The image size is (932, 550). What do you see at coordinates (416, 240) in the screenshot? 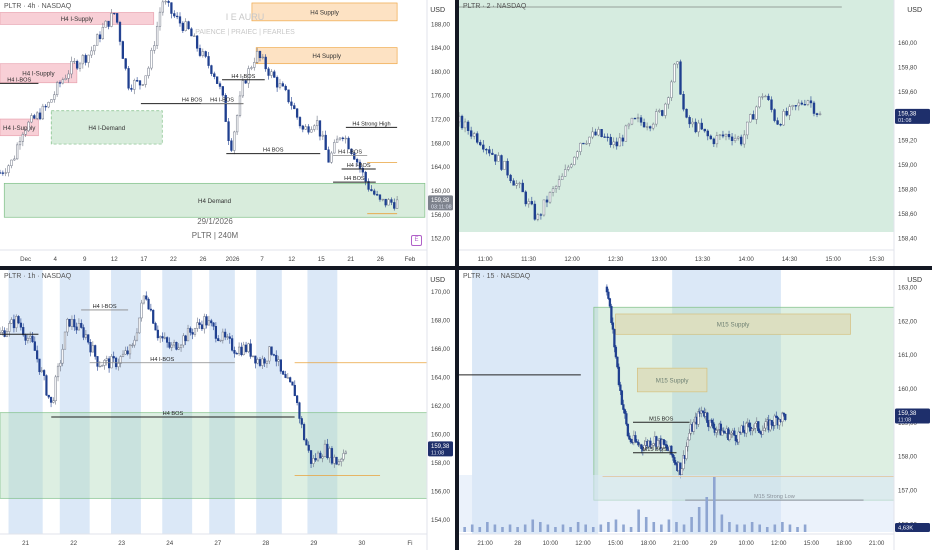
I see `e-badge: E` at bounding box center [416, 240].